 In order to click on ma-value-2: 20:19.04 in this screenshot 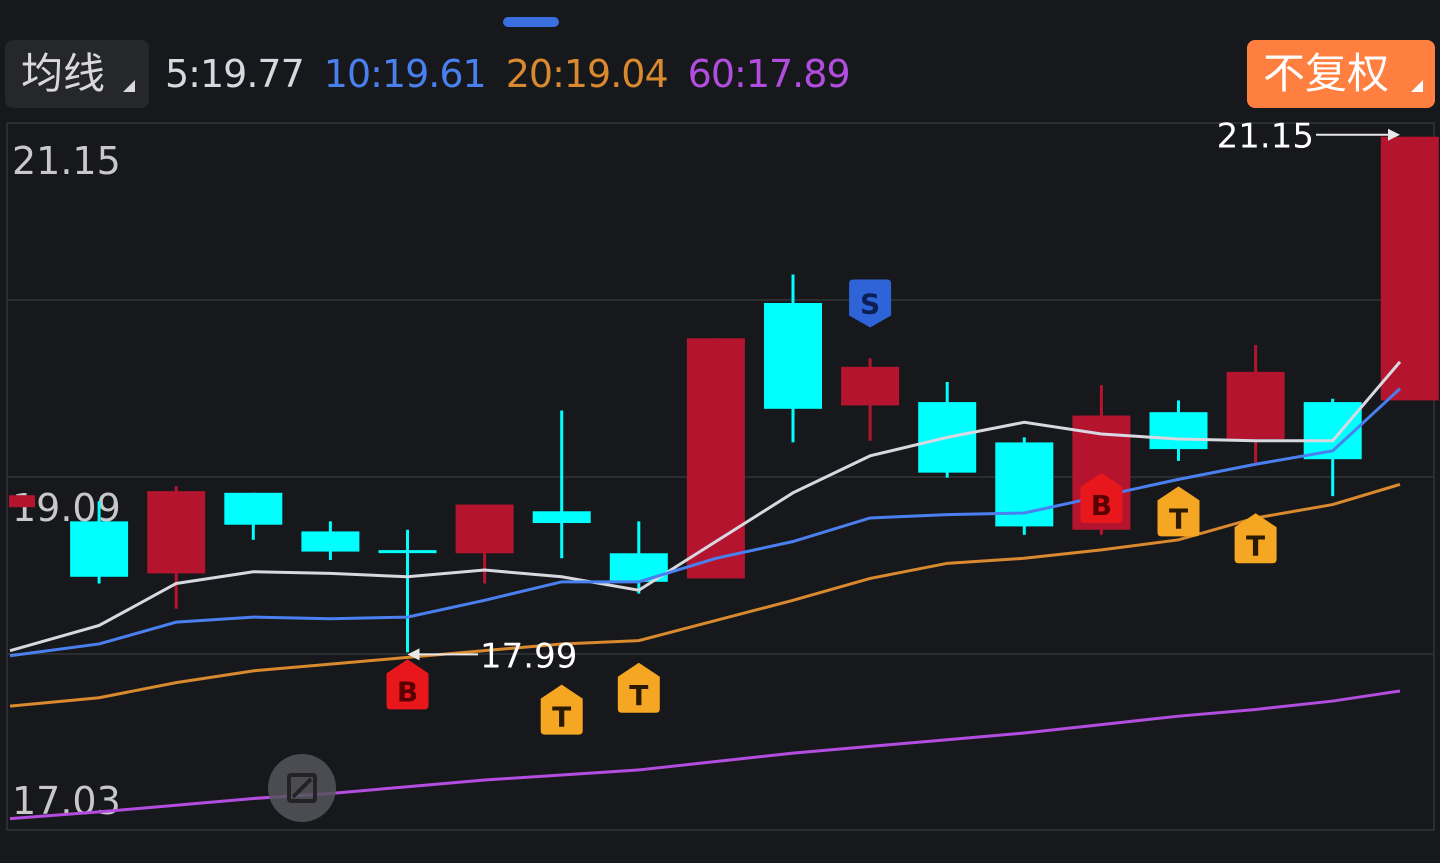, I will do `click(587, 74)`.